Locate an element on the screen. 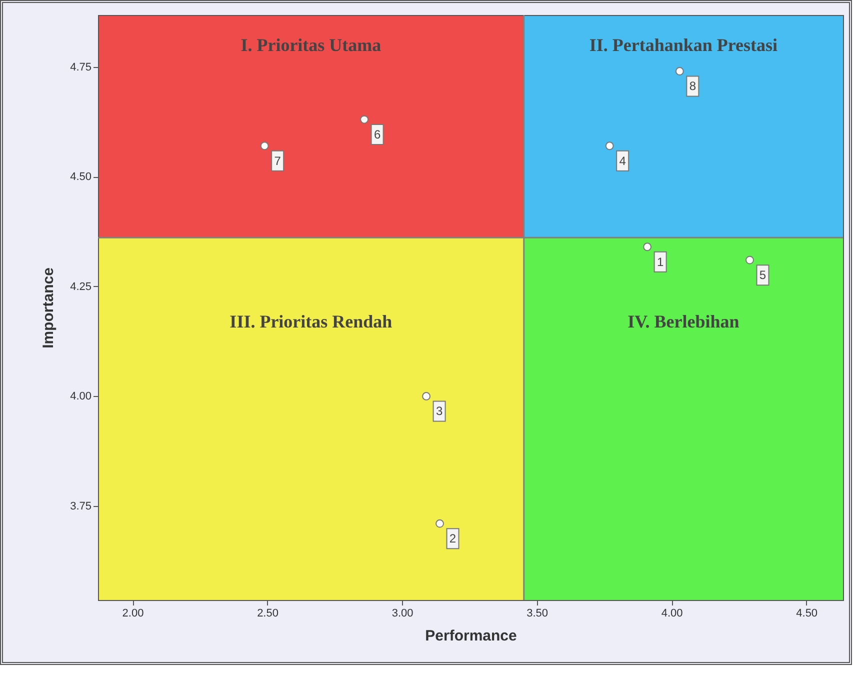  x-axis-title: Performance is located at coordinates (471, 636).